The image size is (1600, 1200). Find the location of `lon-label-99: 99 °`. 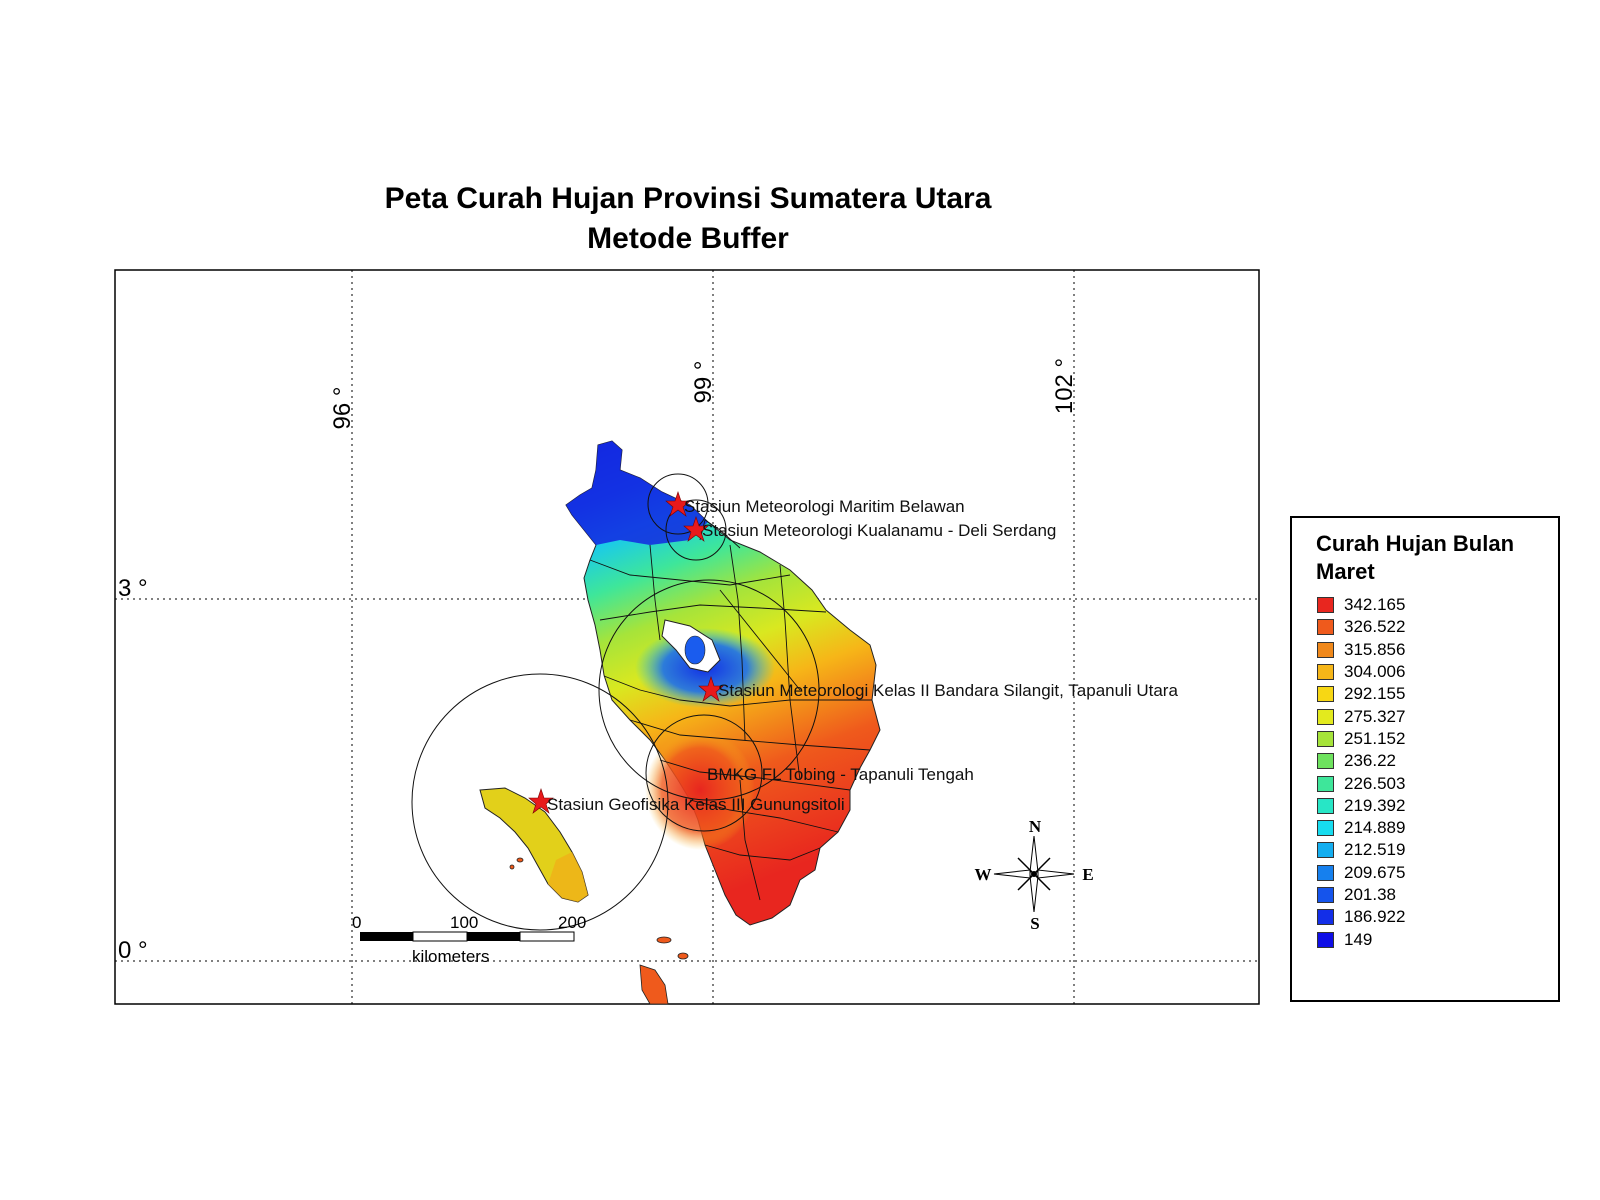

lon-label-99: 99 ° is located at coordinates (703, 382).